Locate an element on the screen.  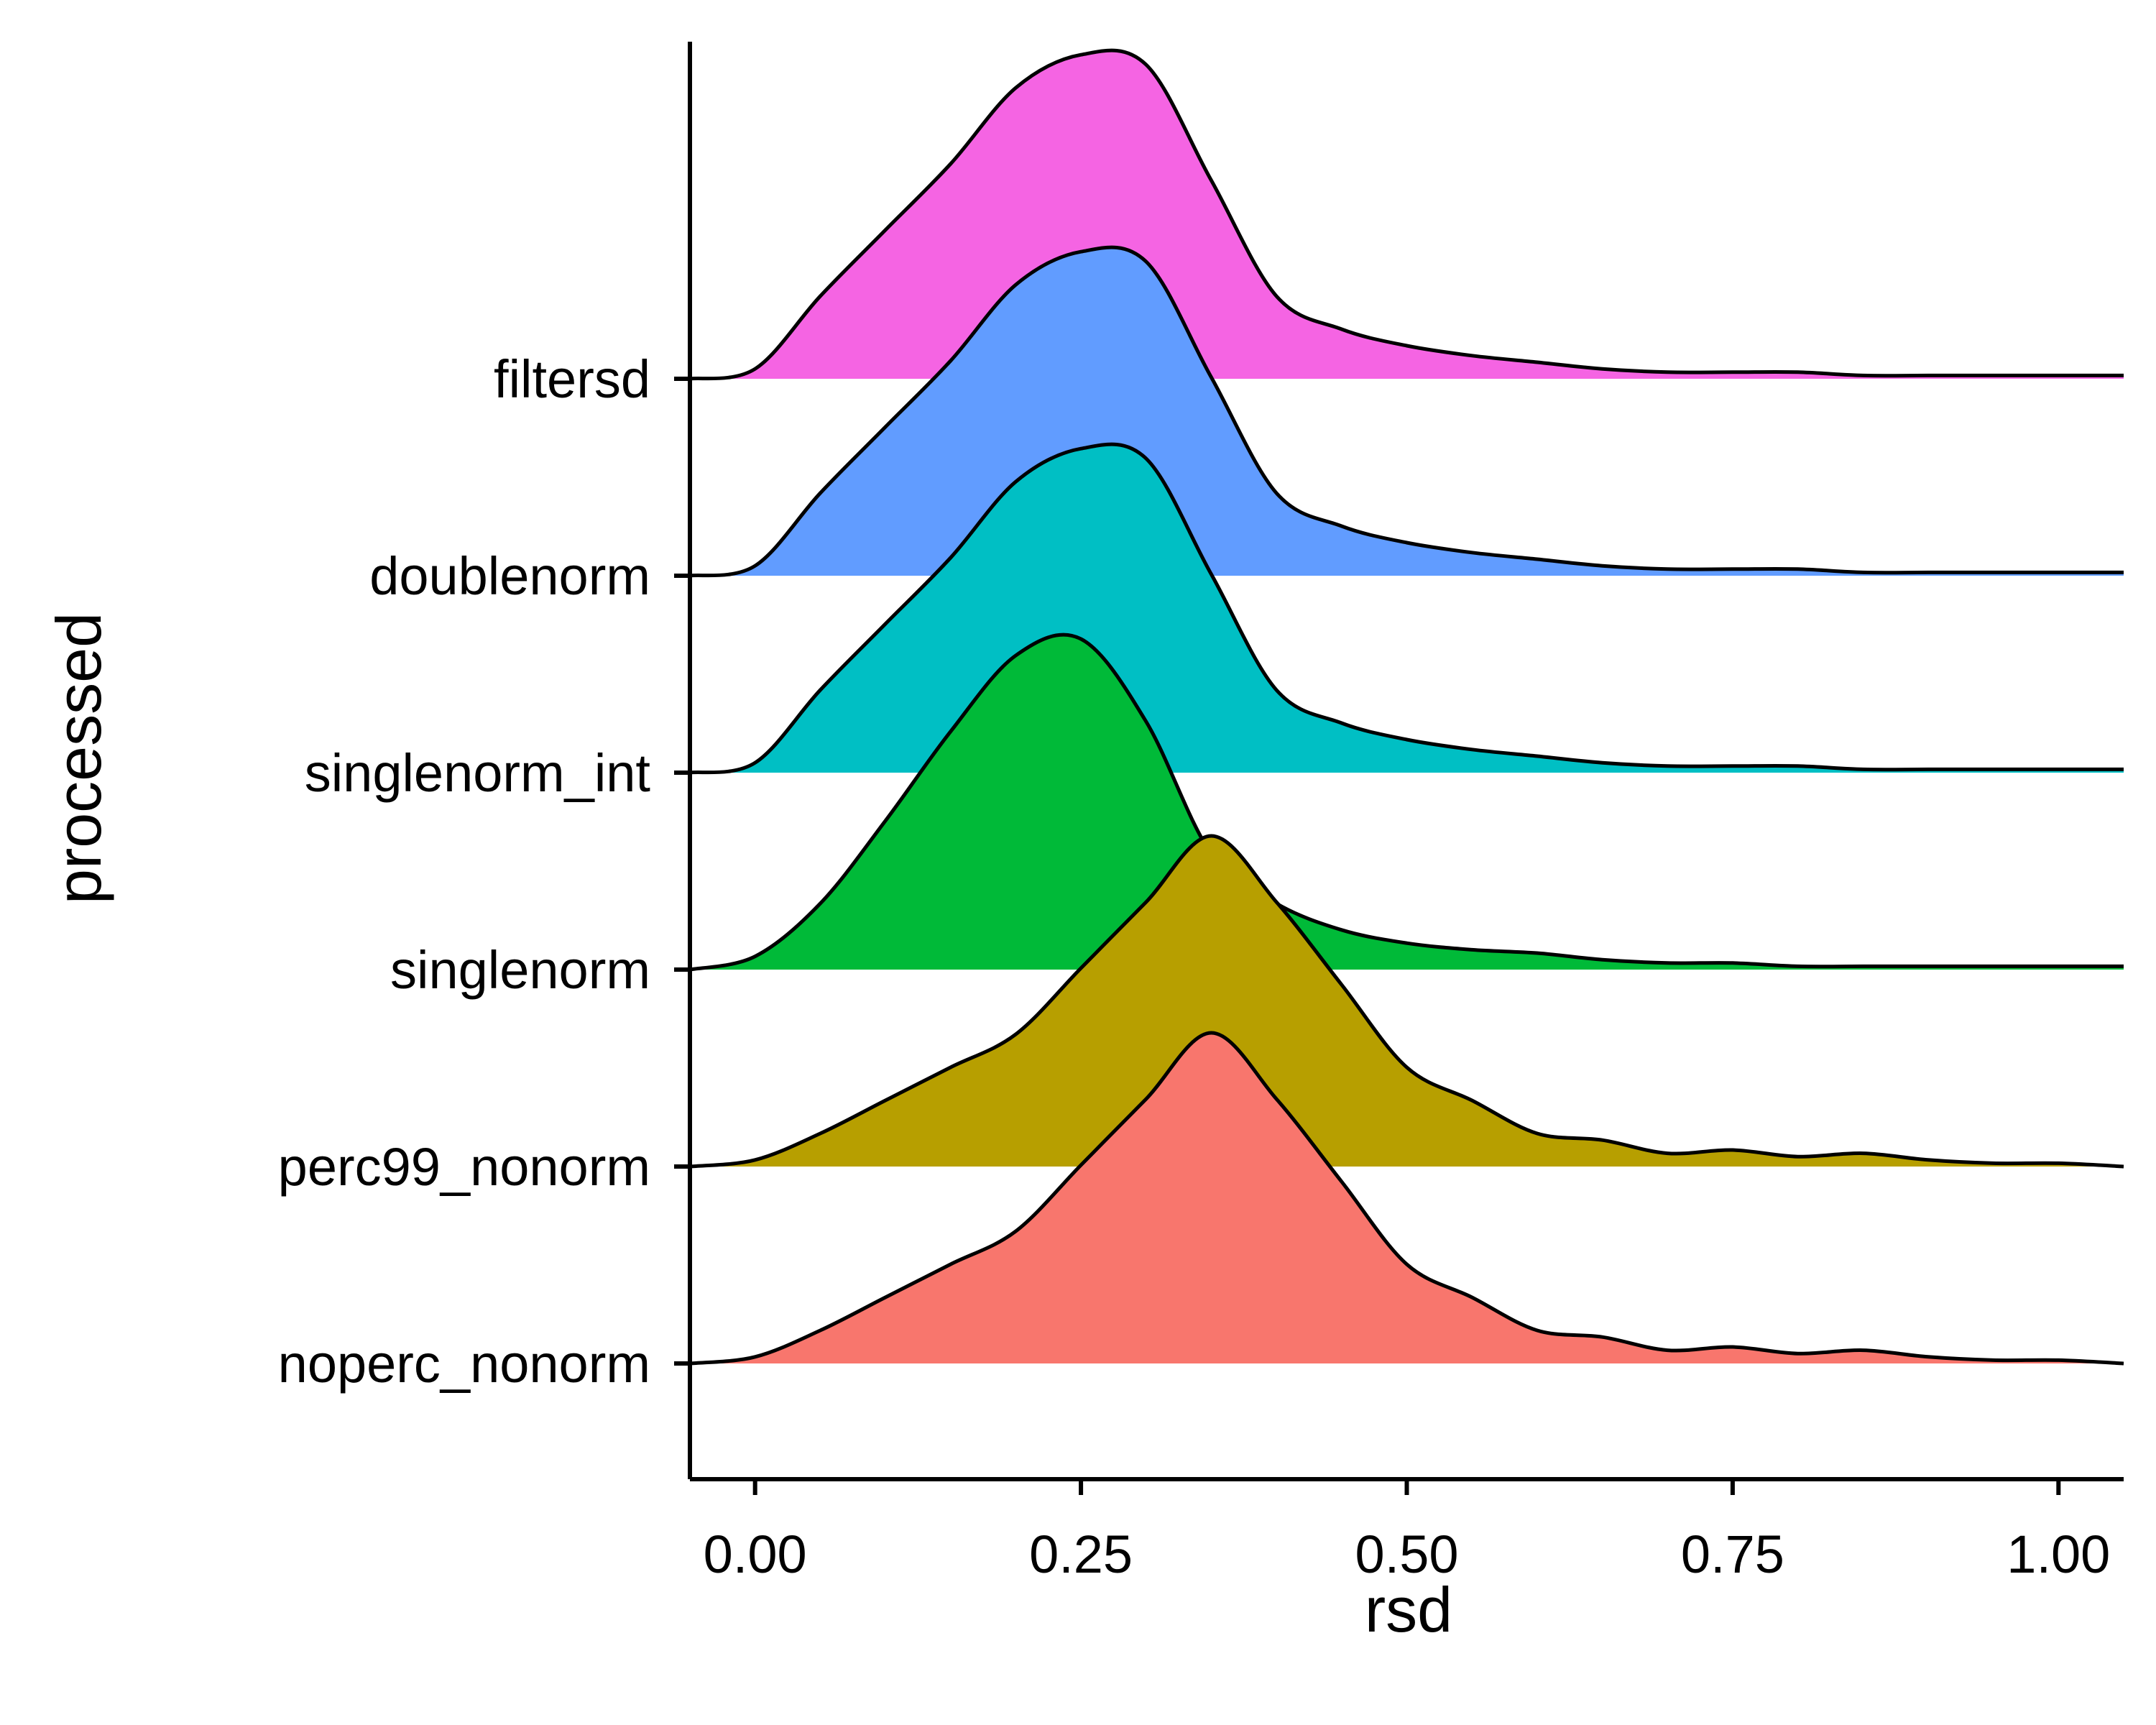
ridge-fill-perc99_nonorm is located at coordinates (1407, 1001).